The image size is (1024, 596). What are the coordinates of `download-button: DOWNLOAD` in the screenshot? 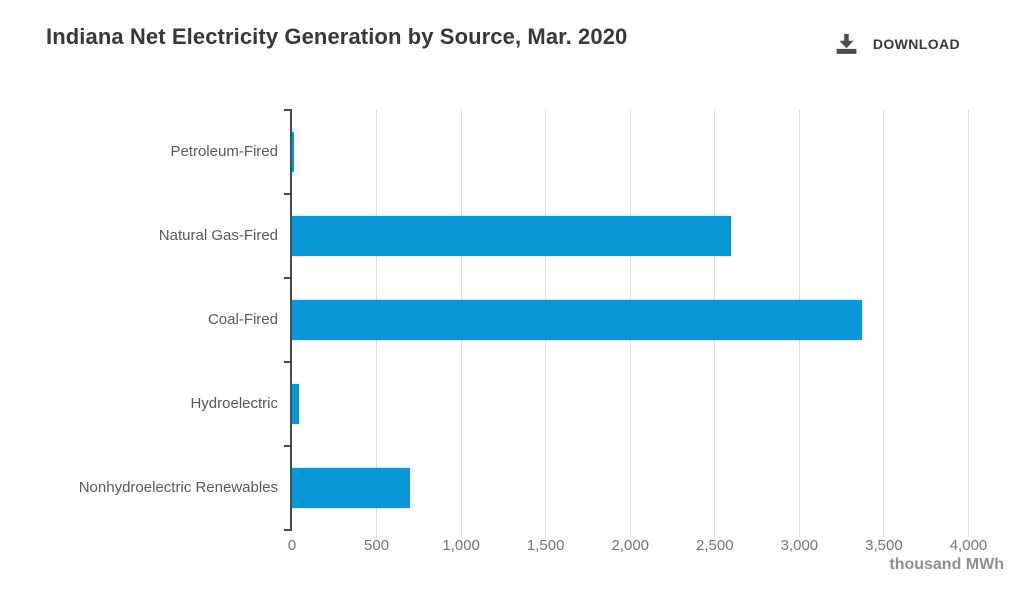 It's located at (896, 43).